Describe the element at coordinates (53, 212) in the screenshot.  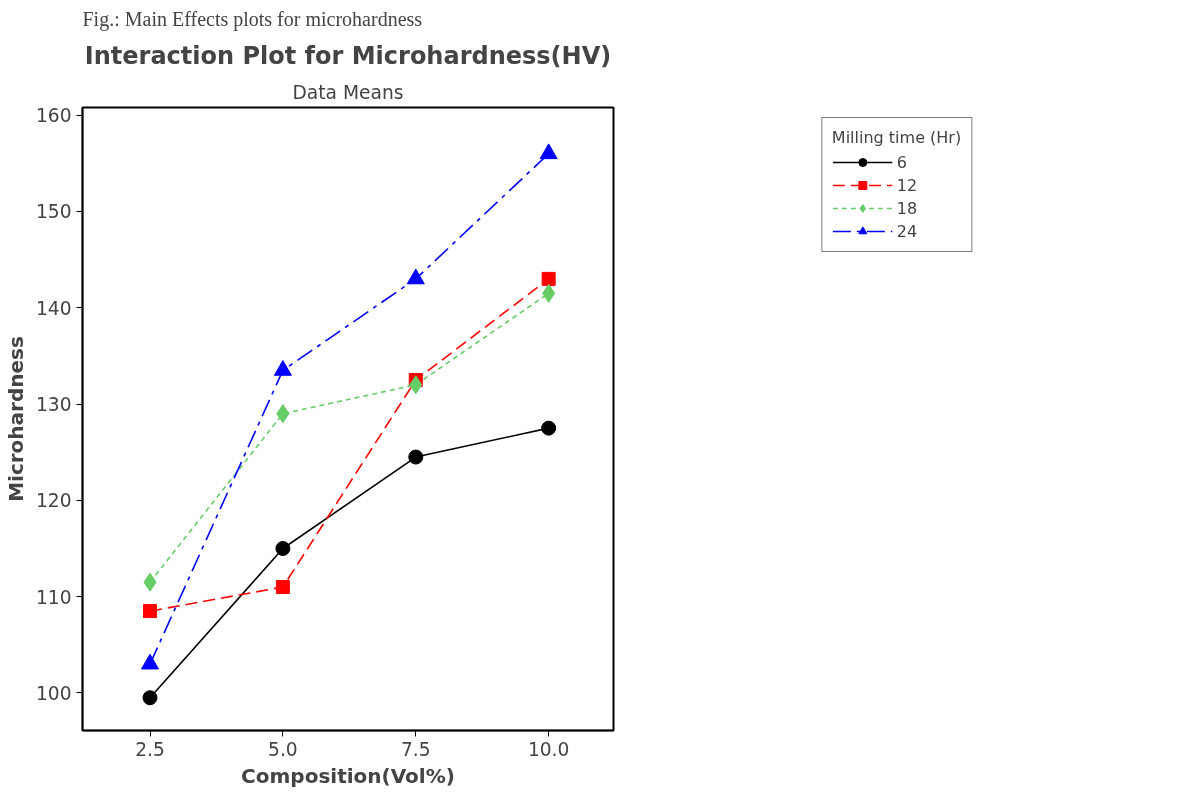
I see `y-tick-label: 150` at that location.